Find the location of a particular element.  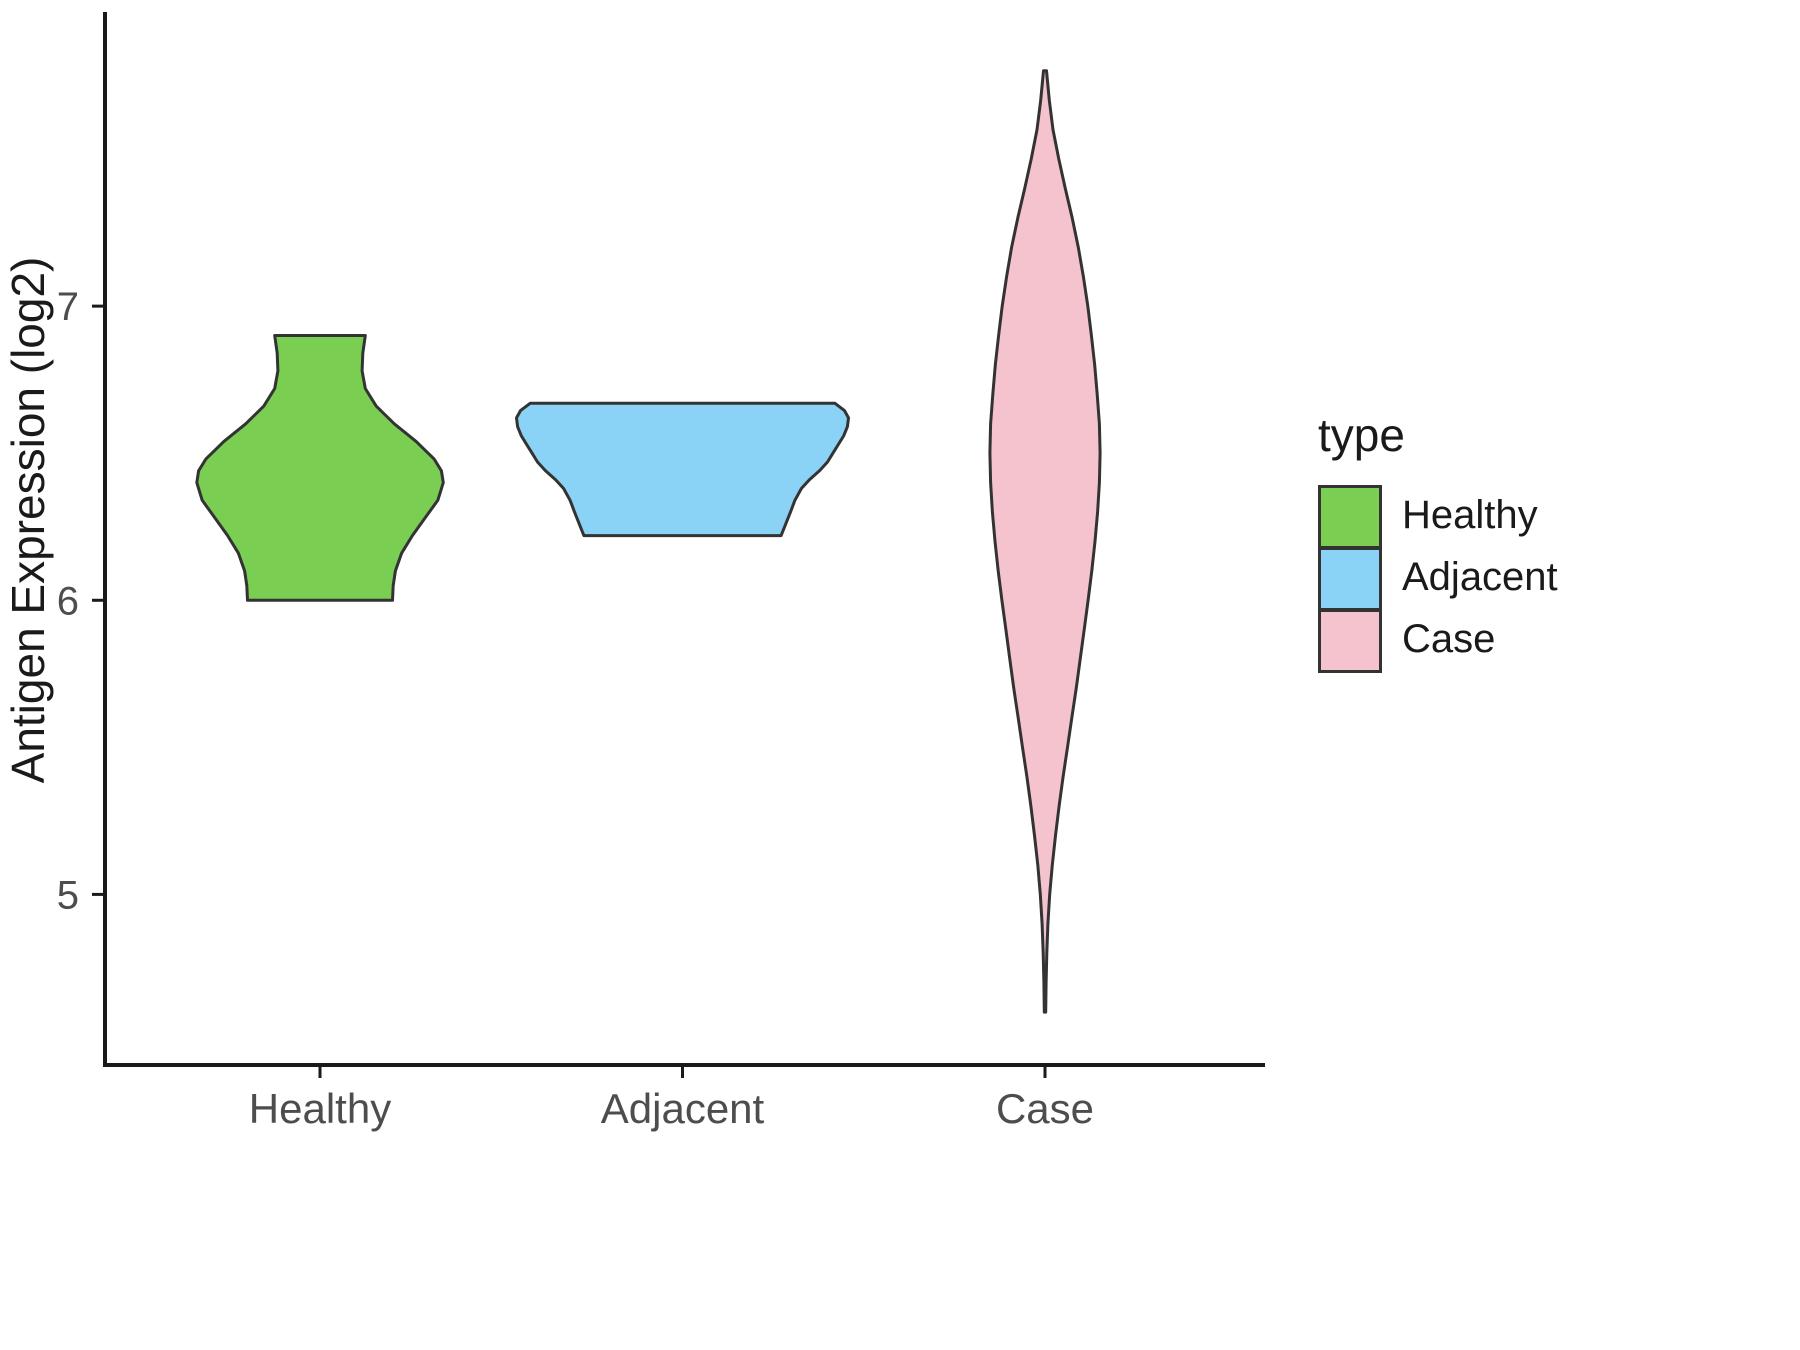

x-tick-label: Case is located at coordinates (1045, 1108).